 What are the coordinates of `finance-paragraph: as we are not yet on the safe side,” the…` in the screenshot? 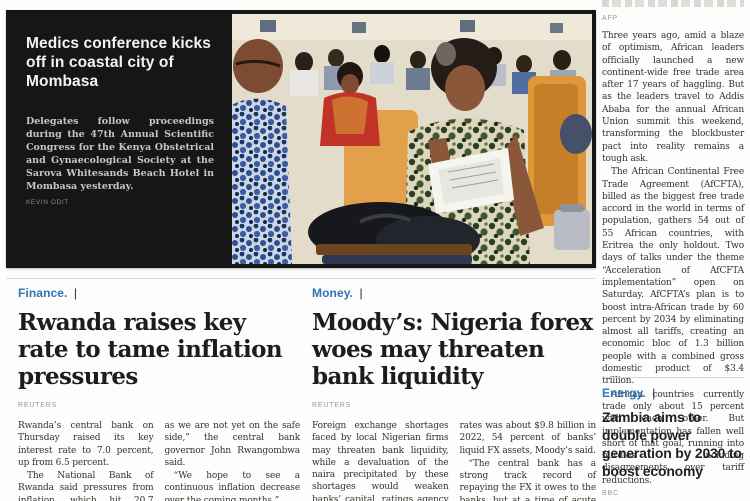 It's located at (232, 444).